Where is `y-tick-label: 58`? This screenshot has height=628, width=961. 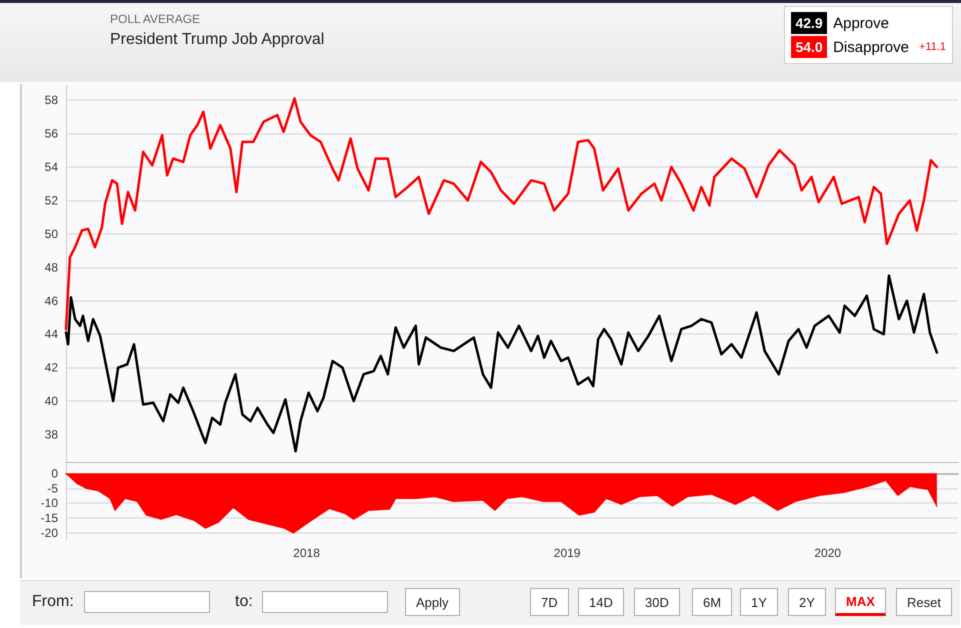 y-tick-label: 58 is located at coordinates (51, 100).